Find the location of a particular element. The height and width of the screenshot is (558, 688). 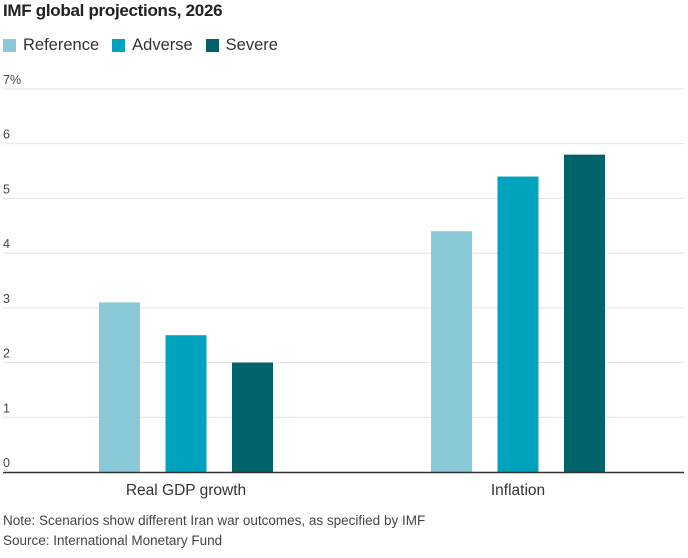

y-tick-label: 7% is located at coordinates (12, 80).